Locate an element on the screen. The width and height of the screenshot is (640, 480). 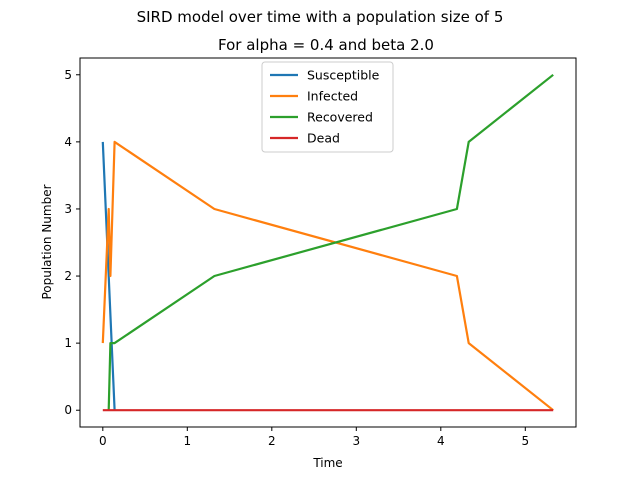
legend: Susceptible Infected Recovered Dead is located at coordinates (327, 107).